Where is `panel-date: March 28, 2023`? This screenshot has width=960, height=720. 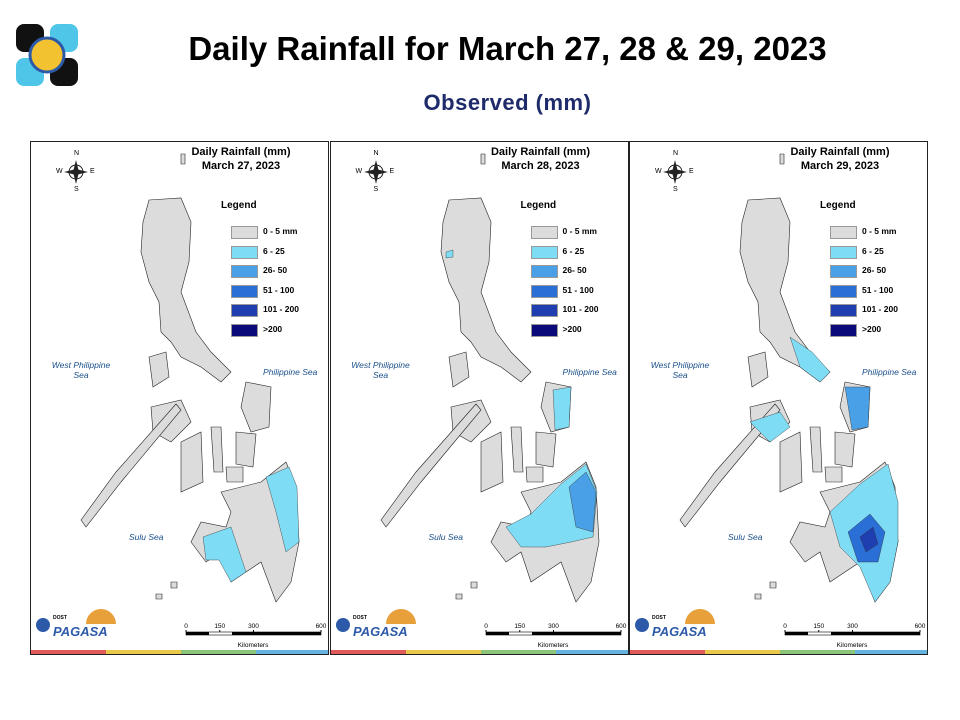 panel-date: March 28, 2023 is located at coordinates (540, 166).